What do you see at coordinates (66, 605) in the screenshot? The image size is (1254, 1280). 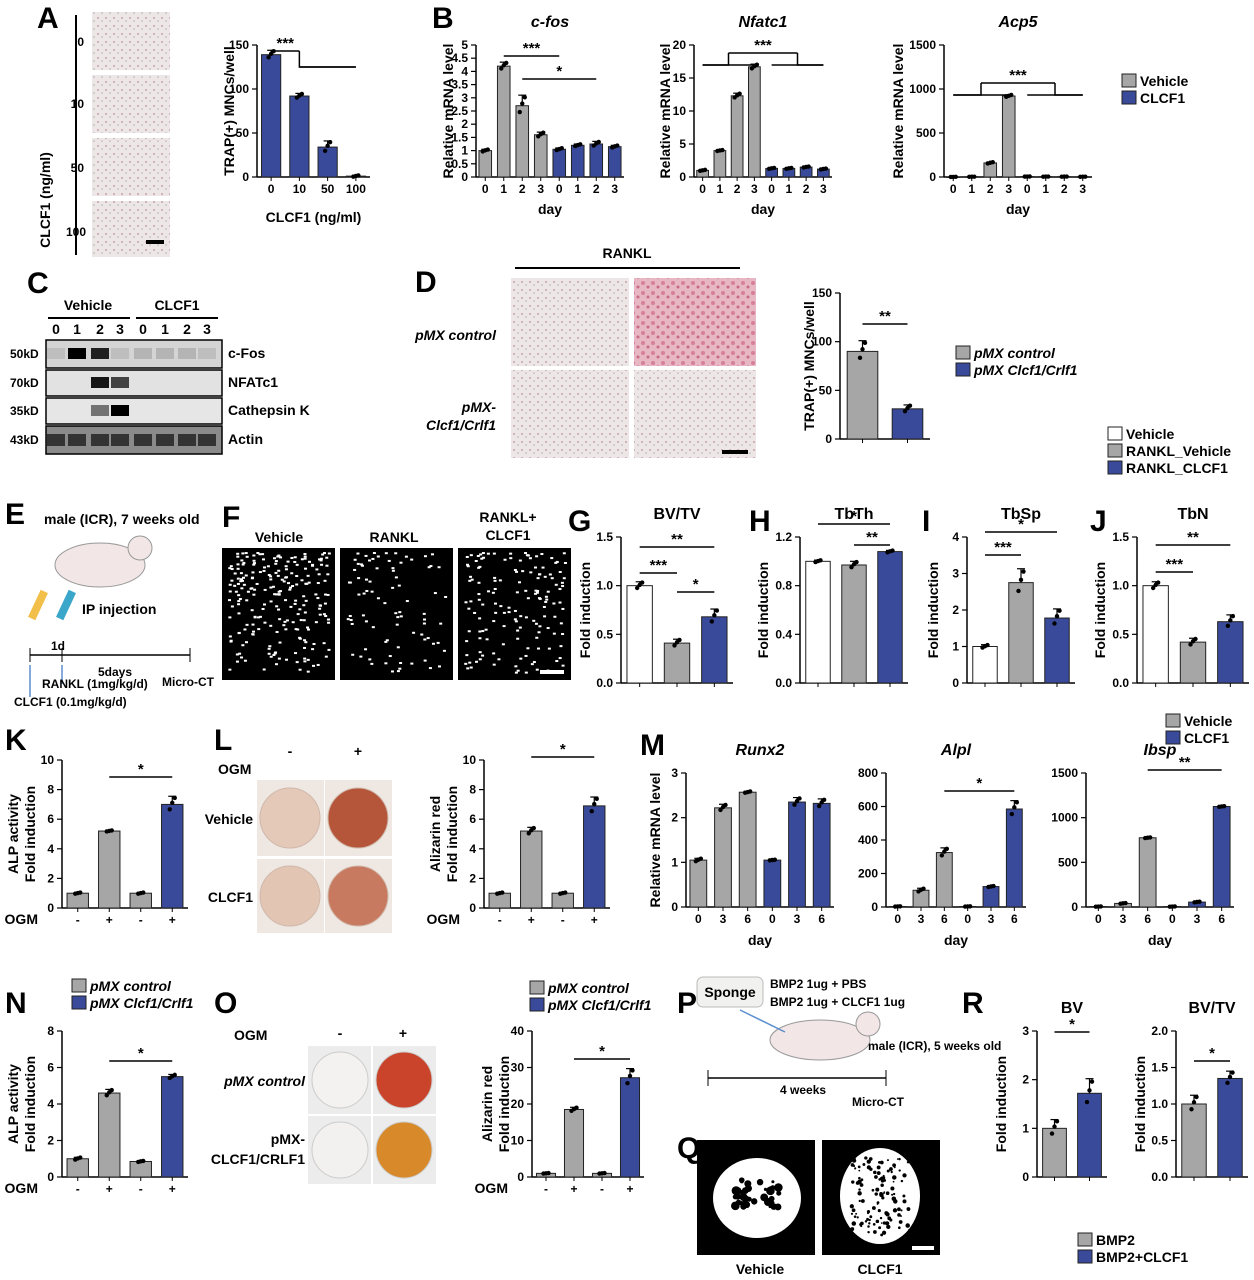 I see `syringe-icon` at bounding box center [66, 605].